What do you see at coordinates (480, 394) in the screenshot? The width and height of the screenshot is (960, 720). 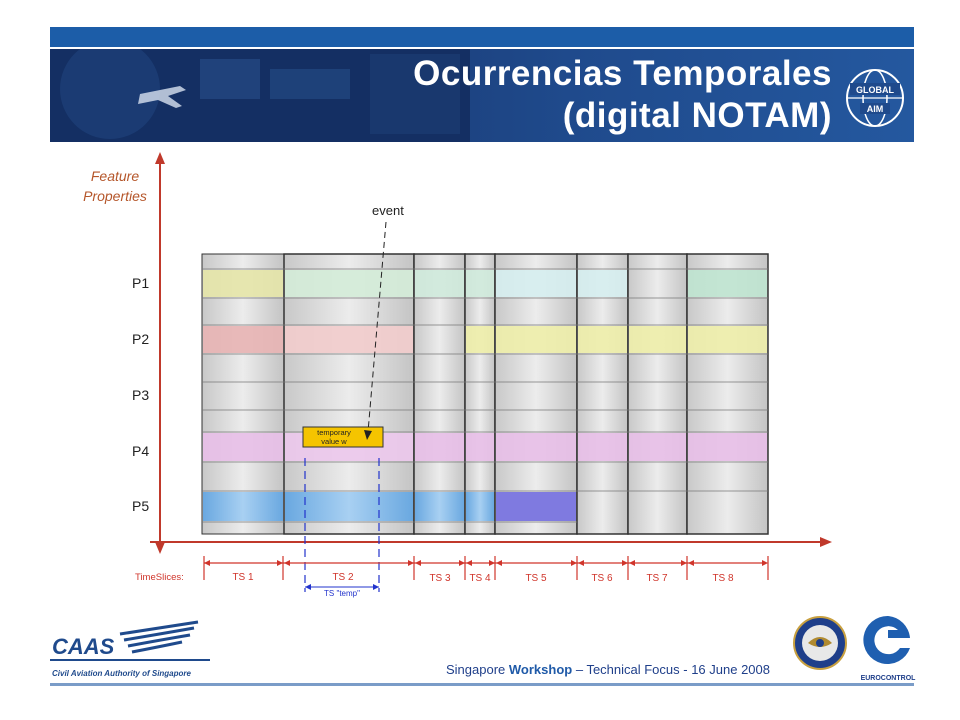 I see `column-ts4` at bounding box center [480, 394].